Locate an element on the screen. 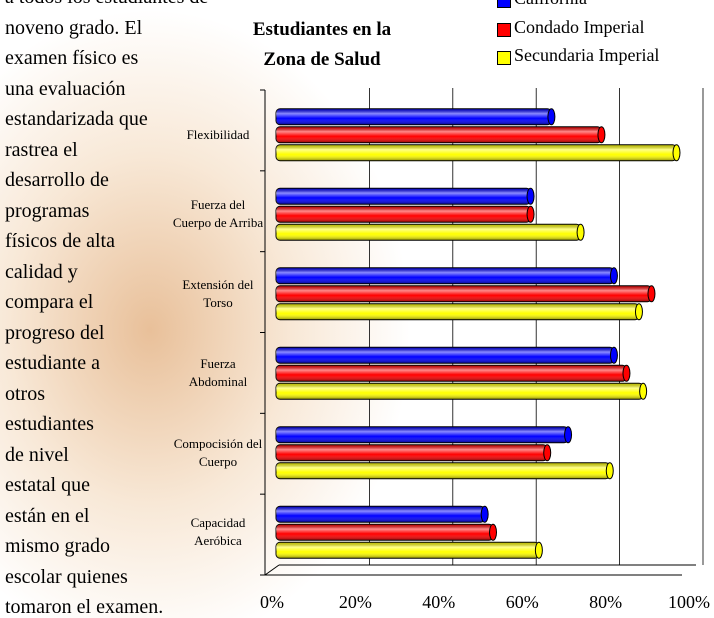 Image resolution: width=714 pixels, height=618 pixels. legend-label: Secundaria Imperial is located at coordinates (587, 55).